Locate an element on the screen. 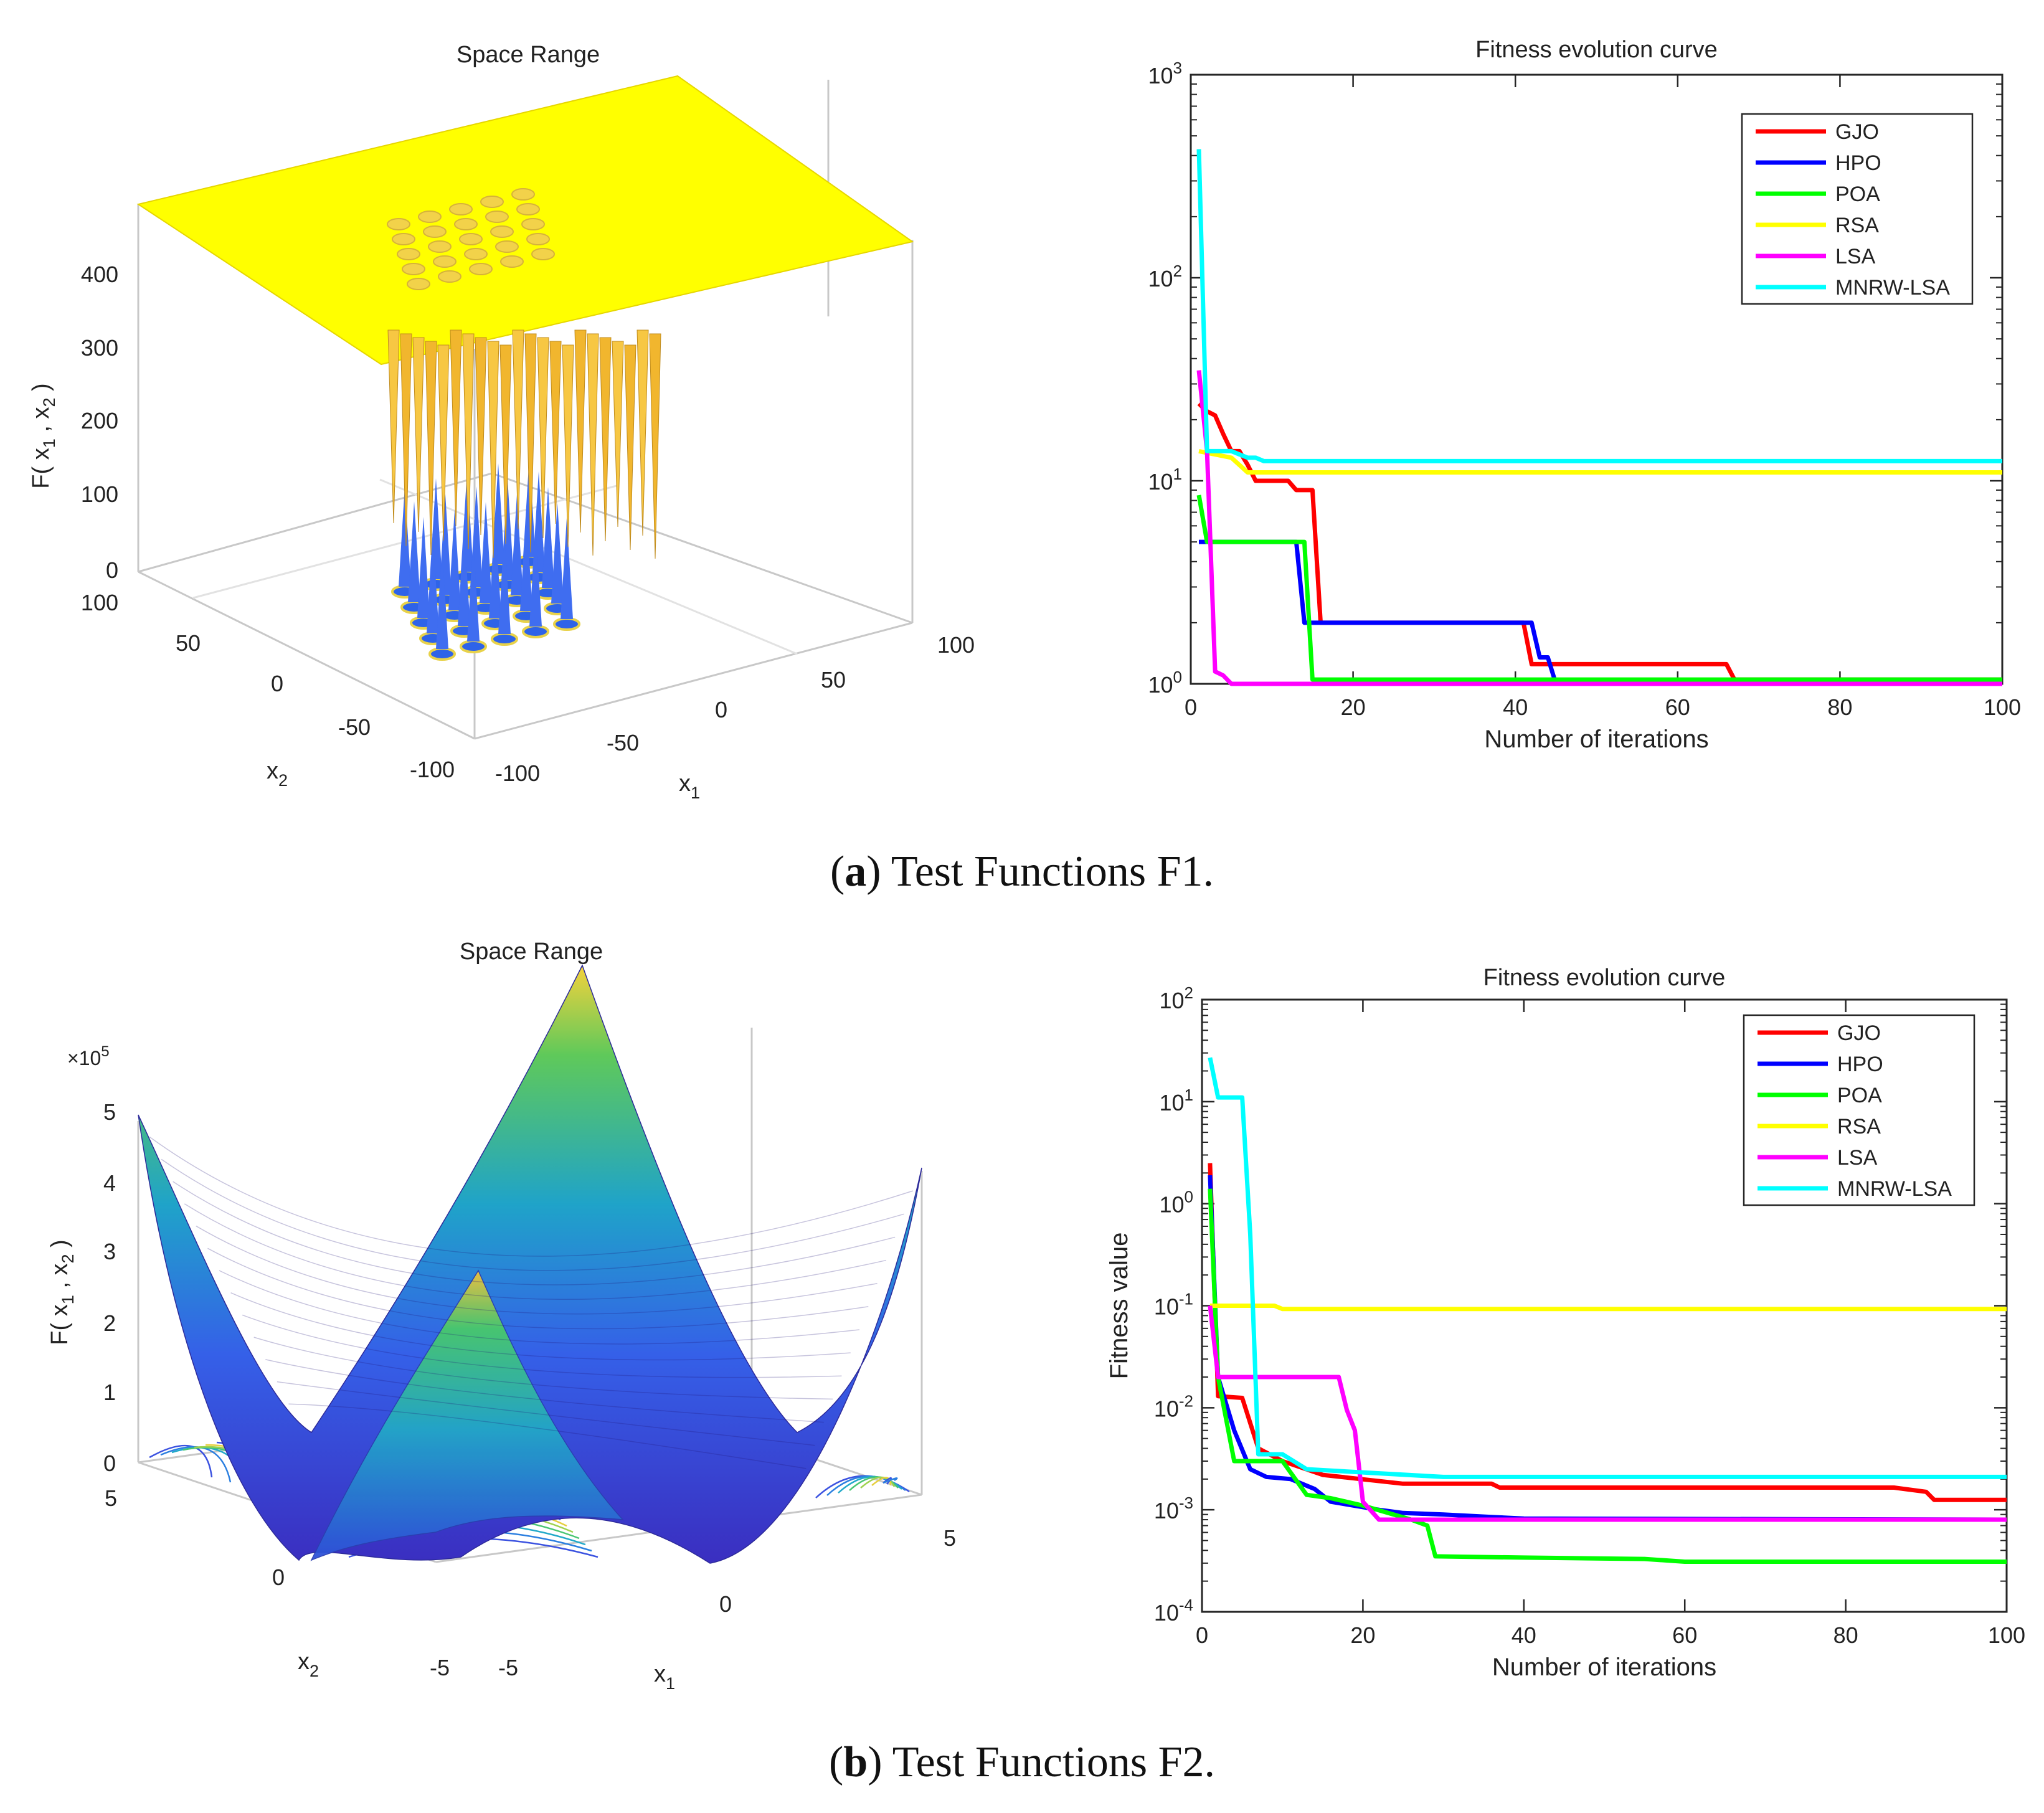  surface-spikes is located at coordinates (524, 489).